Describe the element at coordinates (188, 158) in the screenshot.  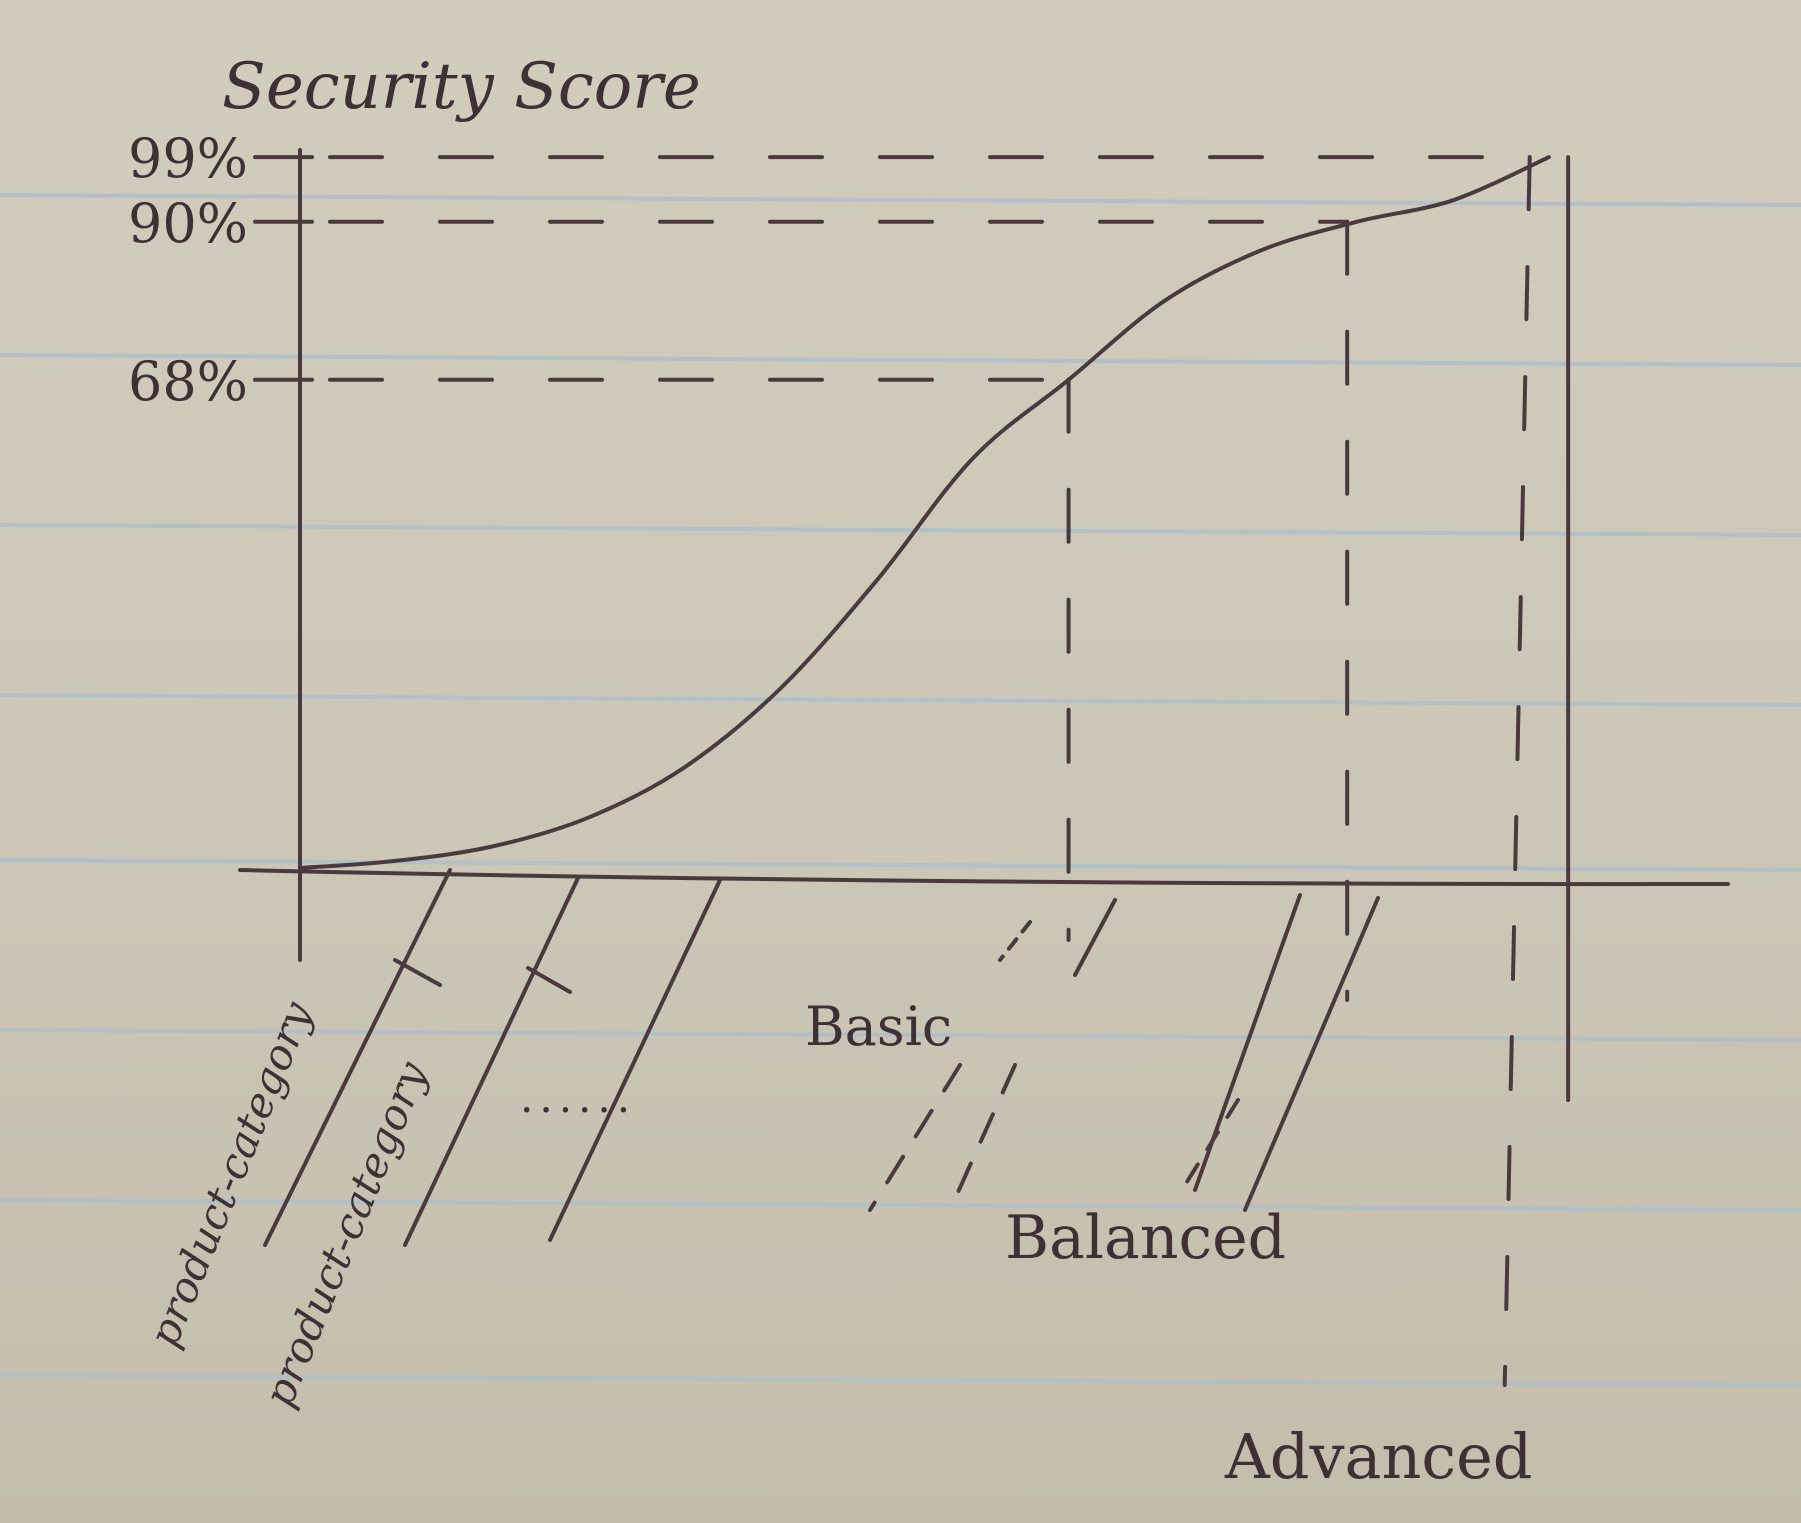
I see `y-tick-label-1: 99%` at that location.